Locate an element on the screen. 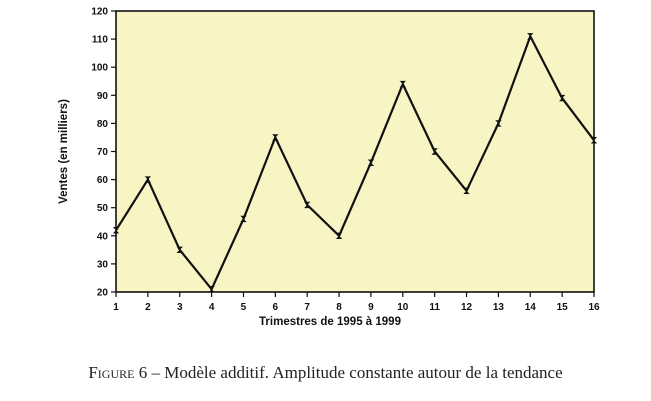  y-tick-label: 110 is located at coordinates (100, 40).